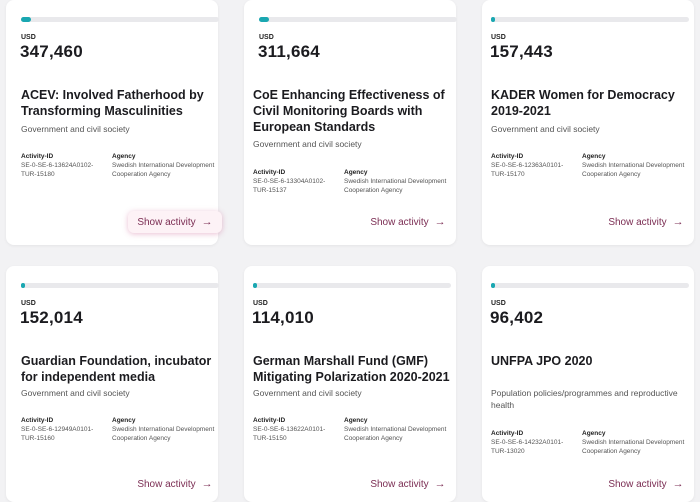 The height and width of the screenshot is (502, 700). What do you see at coordinates (57, 434) in the screenshot?
I see `activity-id-value: SE-0-SE-6-12949A0101-TUR-15160` at bounding box center [57, 434].